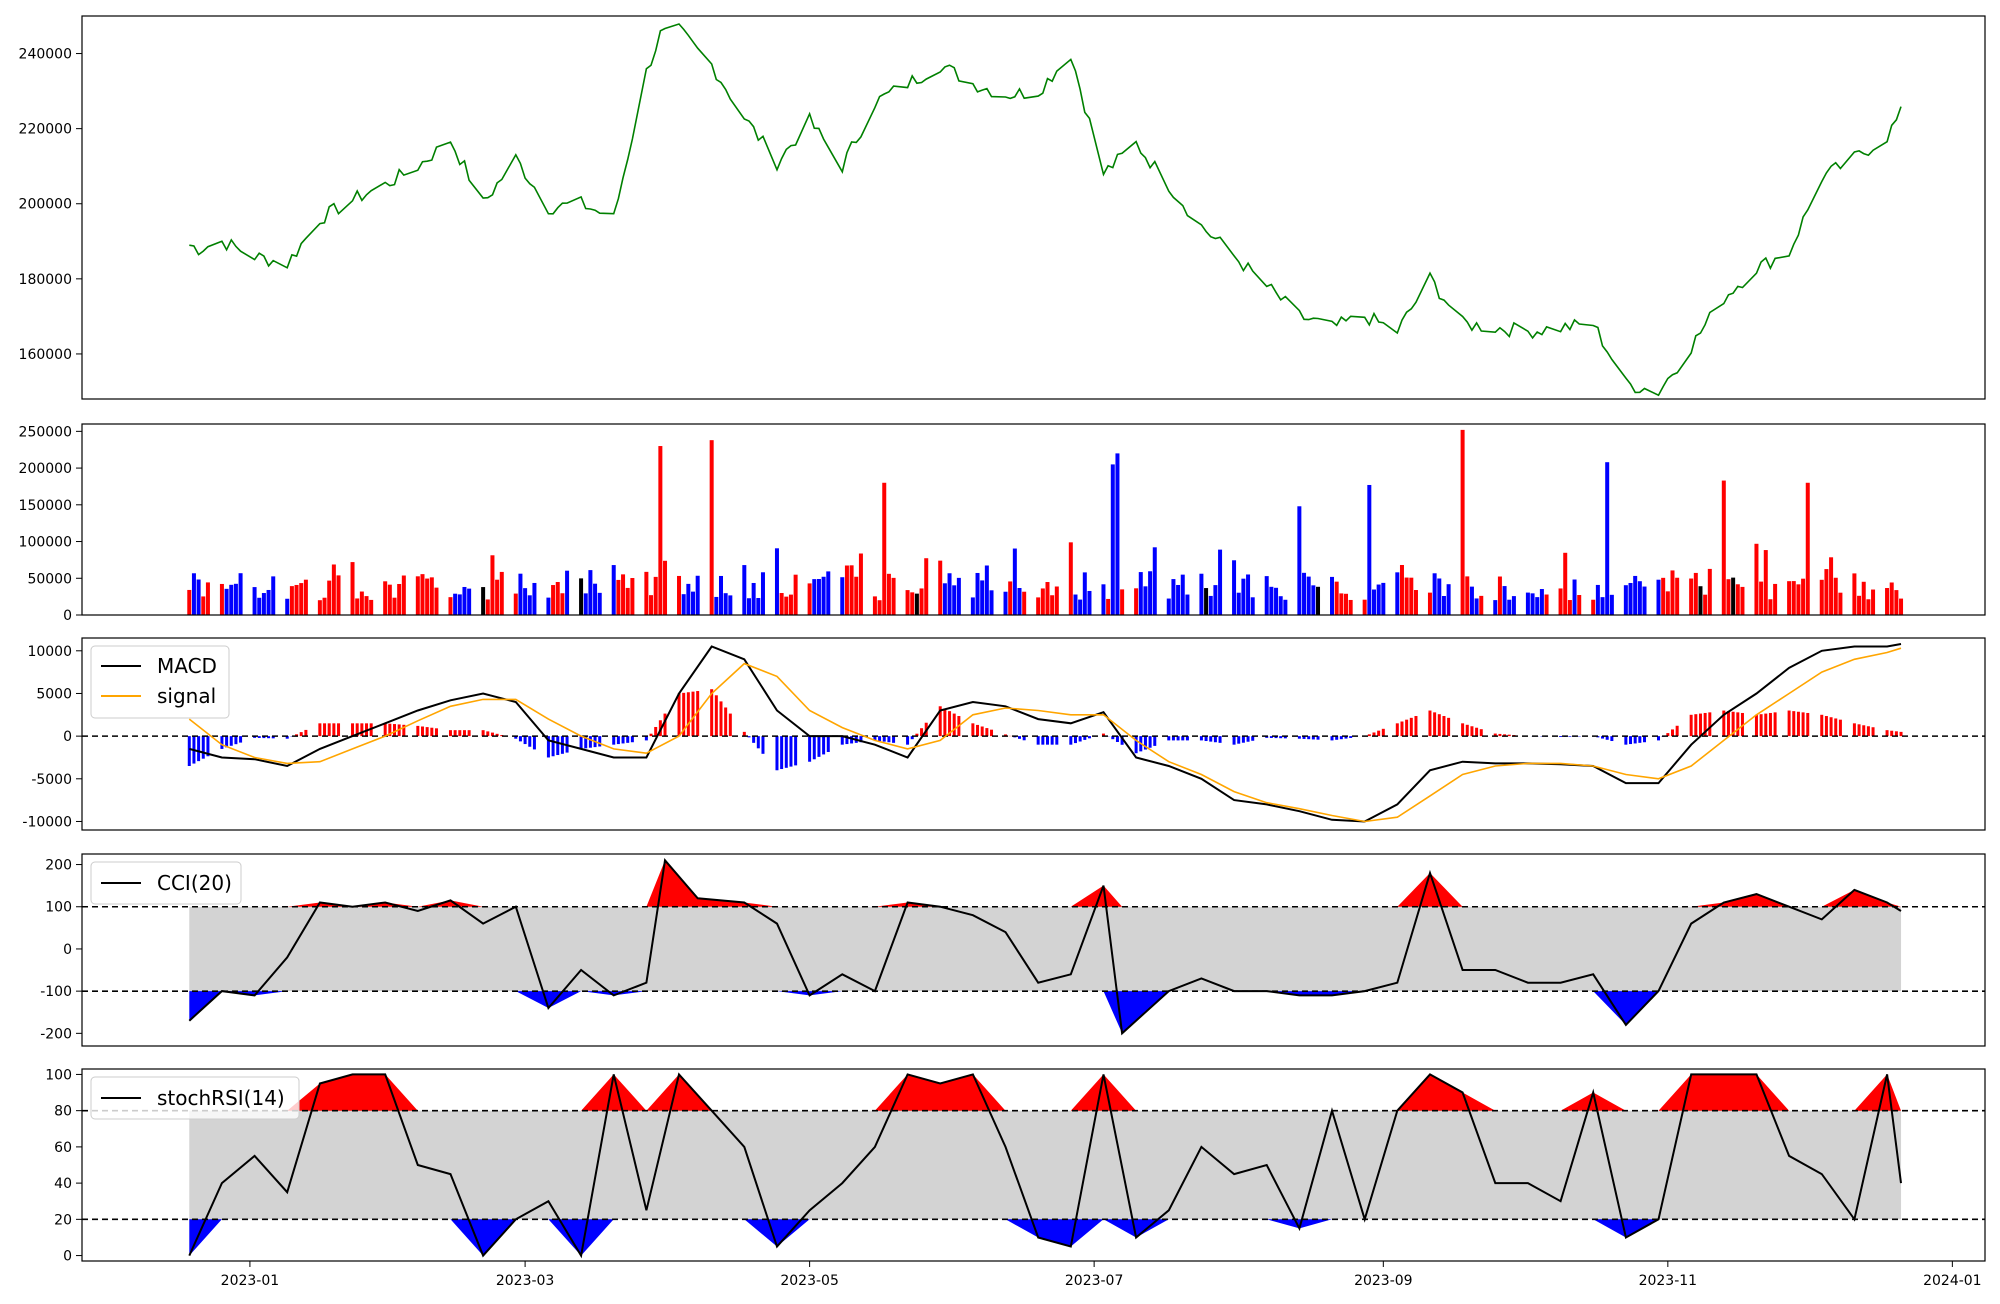  I want to click on price-ytick-label: 240000, so click(45, 55).